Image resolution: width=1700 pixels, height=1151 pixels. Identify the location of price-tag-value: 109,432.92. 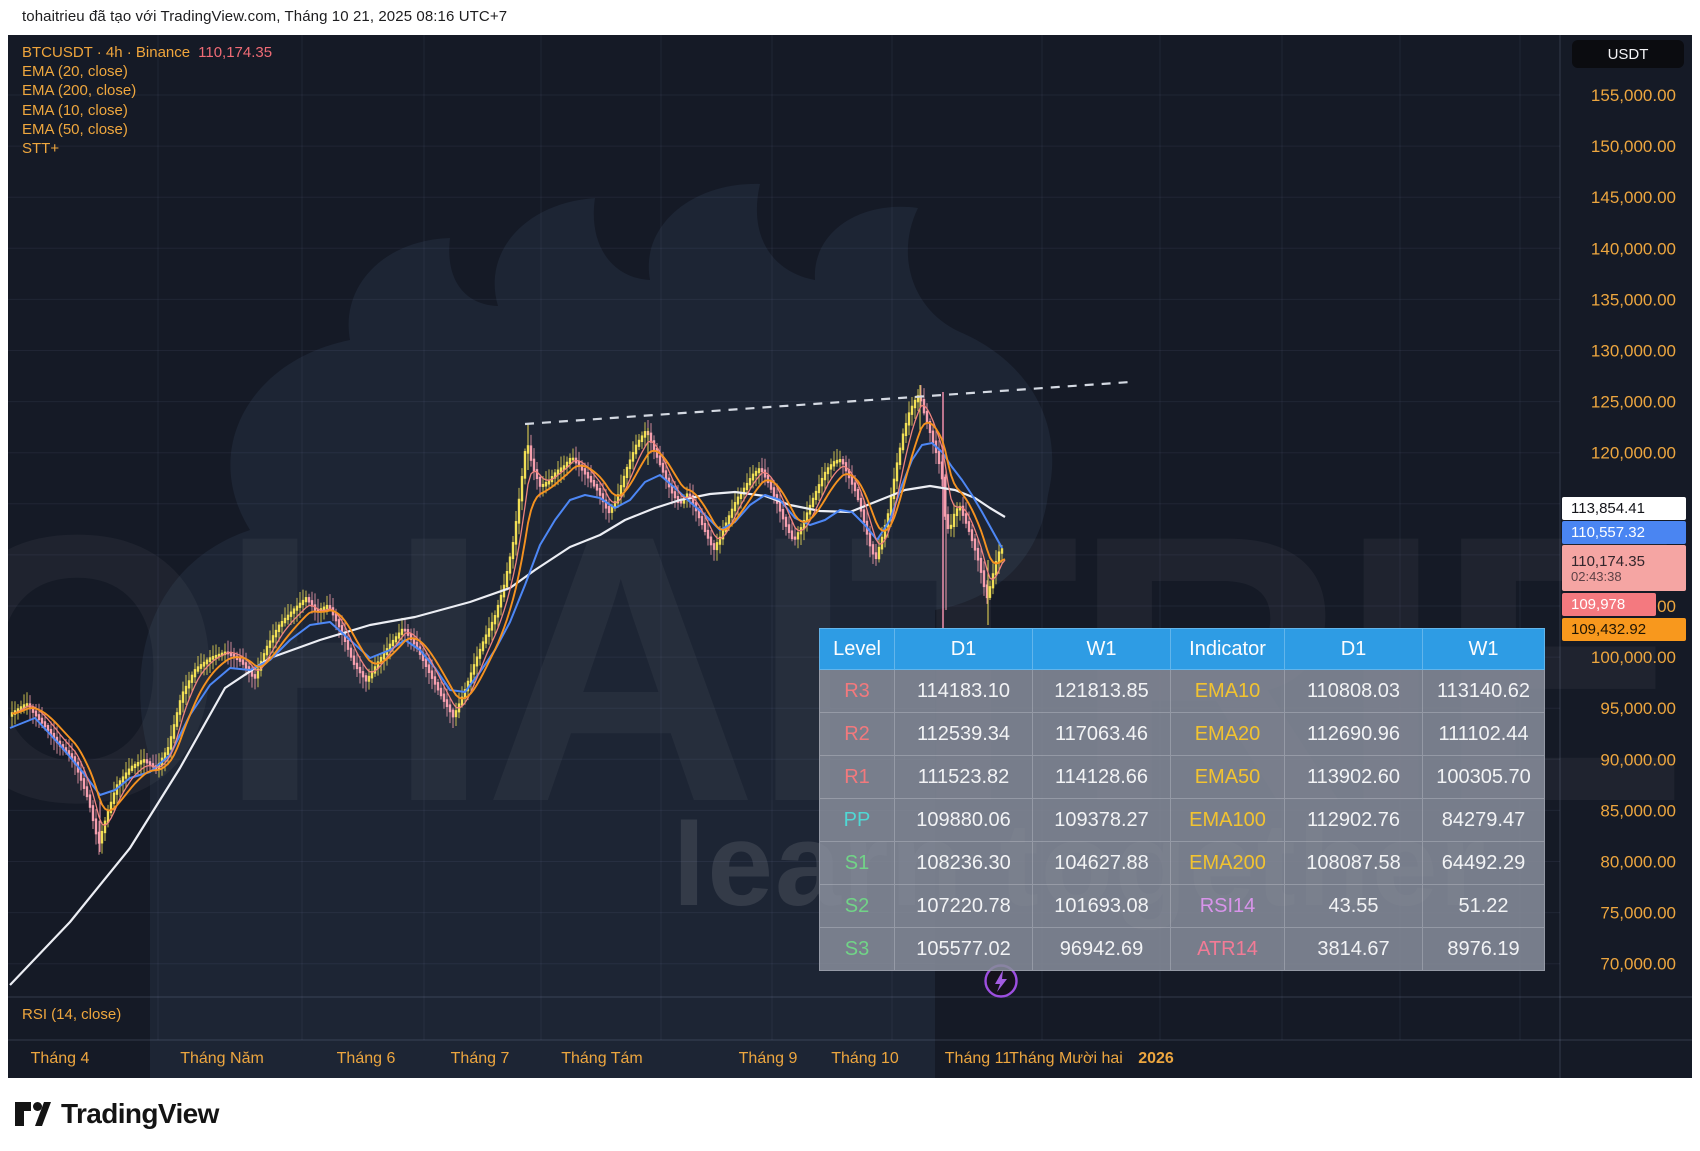
(1624, 629).